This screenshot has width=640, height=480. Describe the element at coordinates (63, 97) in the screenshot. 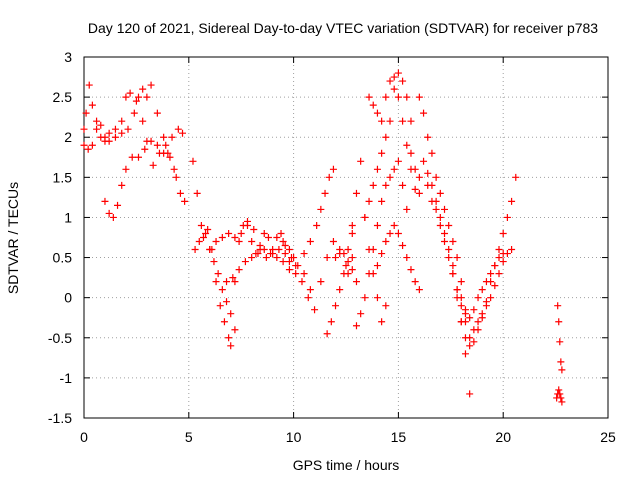

I see `y-tick-label: 2.5` at that location.